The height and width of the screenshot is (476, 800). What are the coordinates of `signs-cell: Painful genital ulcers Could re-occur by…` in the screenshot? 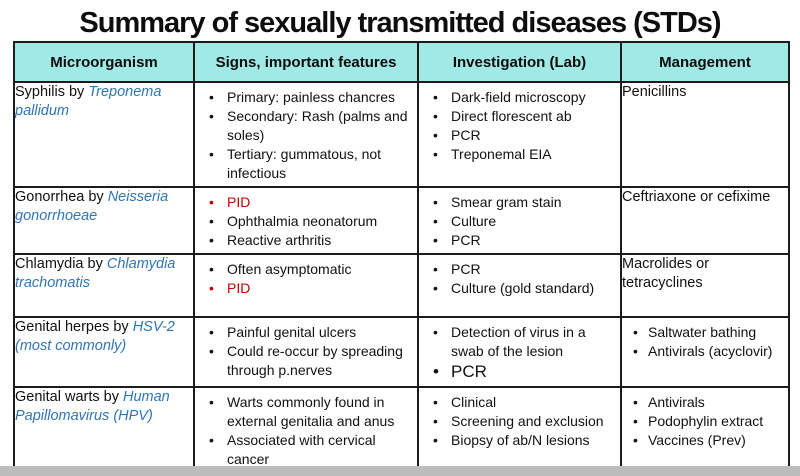 It's located at (306, 352).